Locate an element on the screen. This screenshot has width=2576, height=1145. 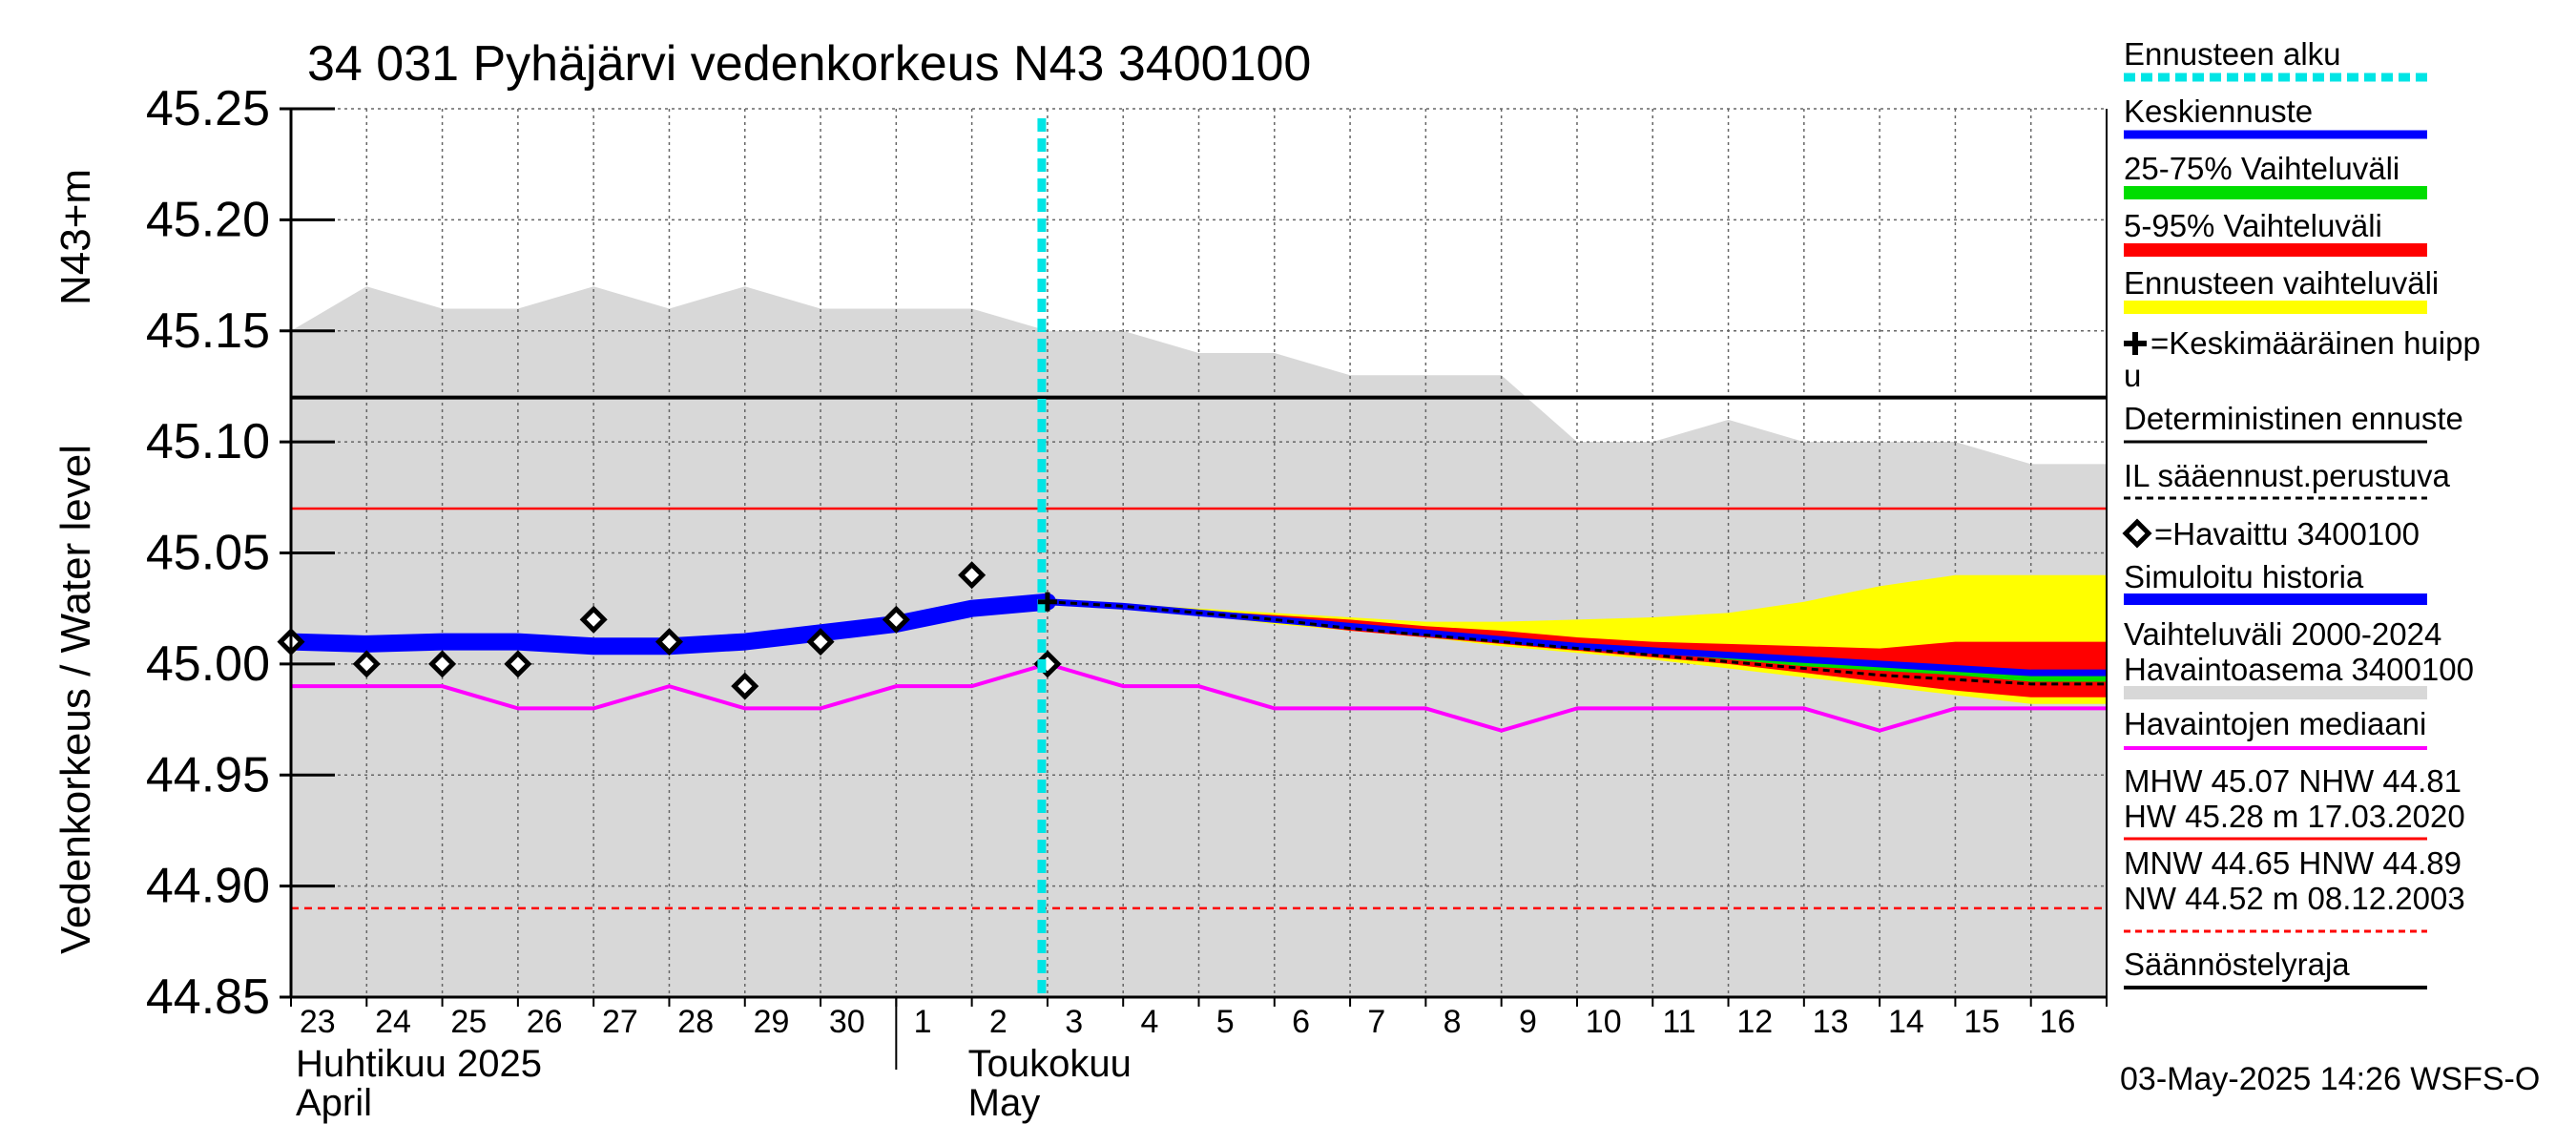
x-tick-label: 11 is located at coordinates (1678, 1022).